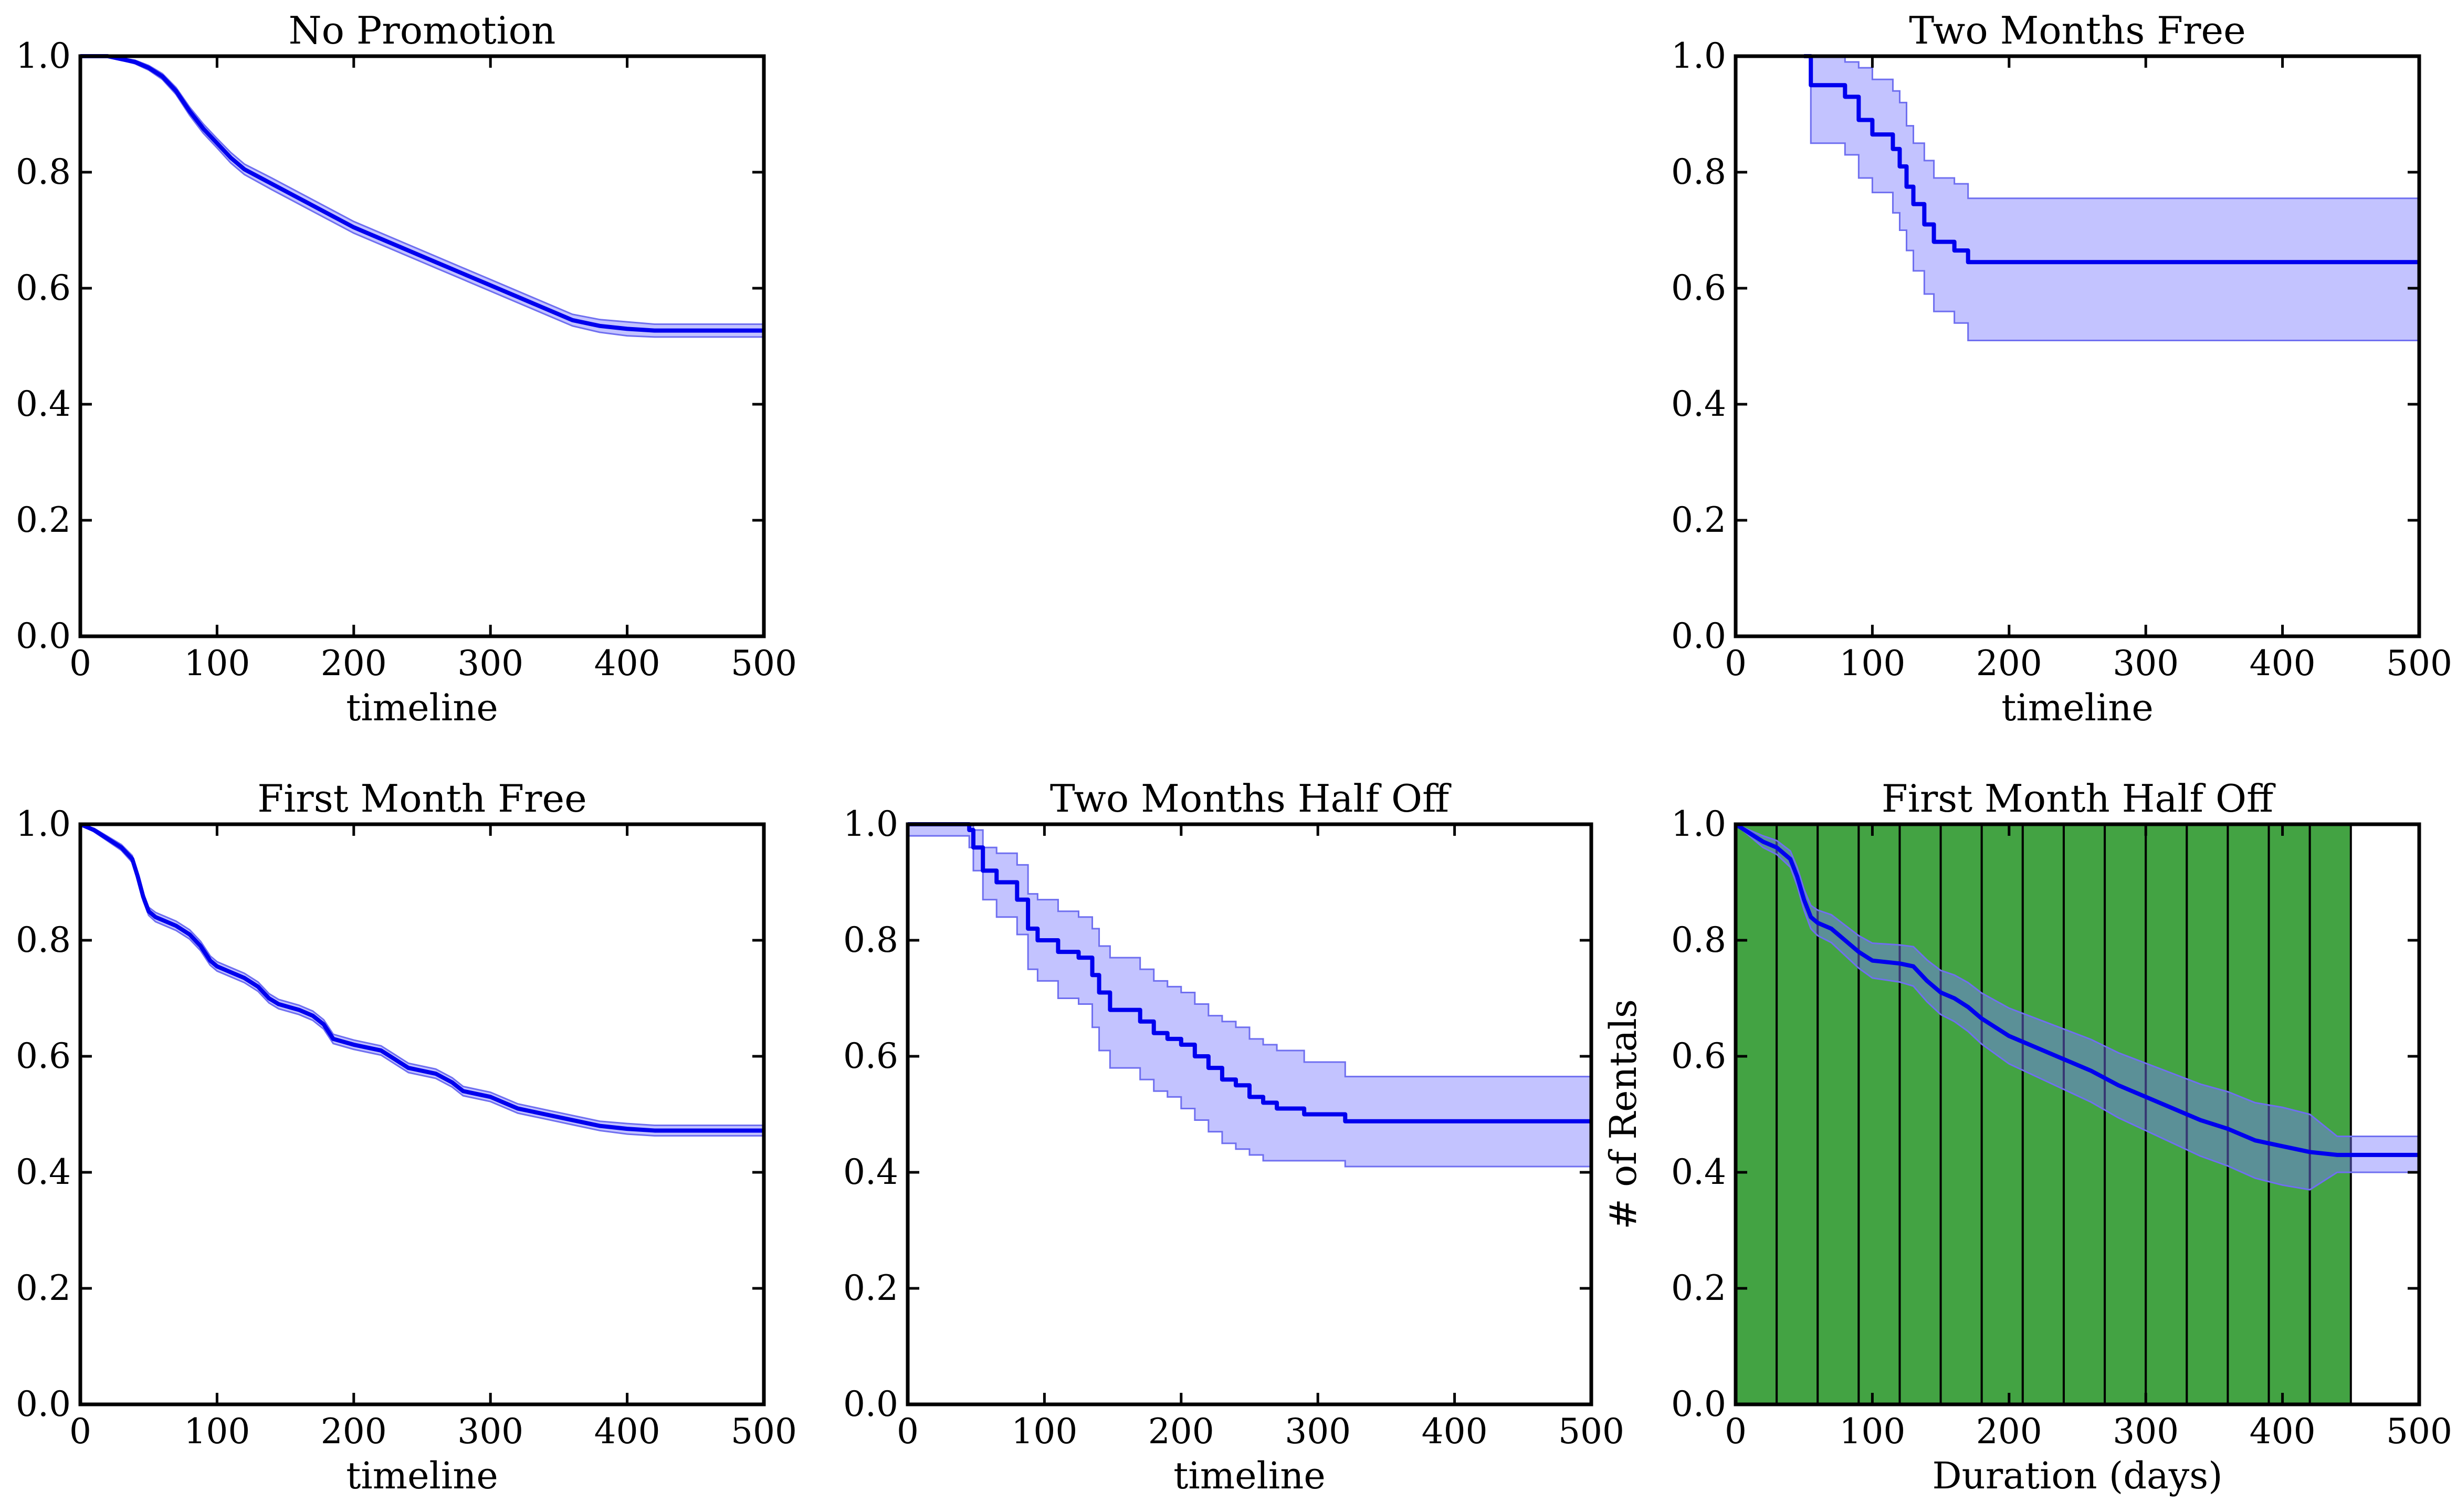 The width and height of the screenshot is (2457, 1512). I want to click on chart-title: Two Months Free, so click(2077, 30).